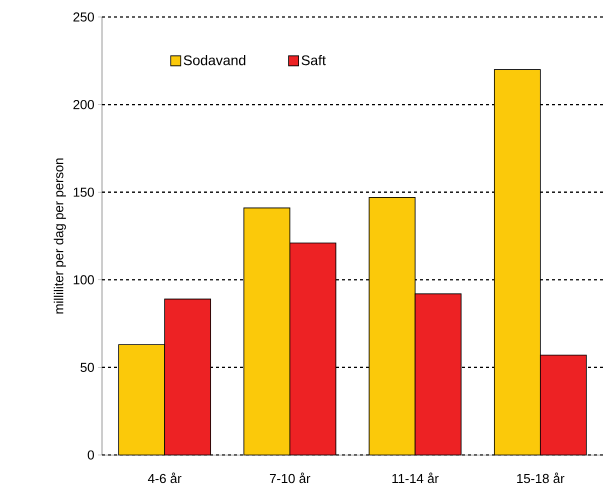  I want to click on y-tick-label: 200, so click(83, 105).